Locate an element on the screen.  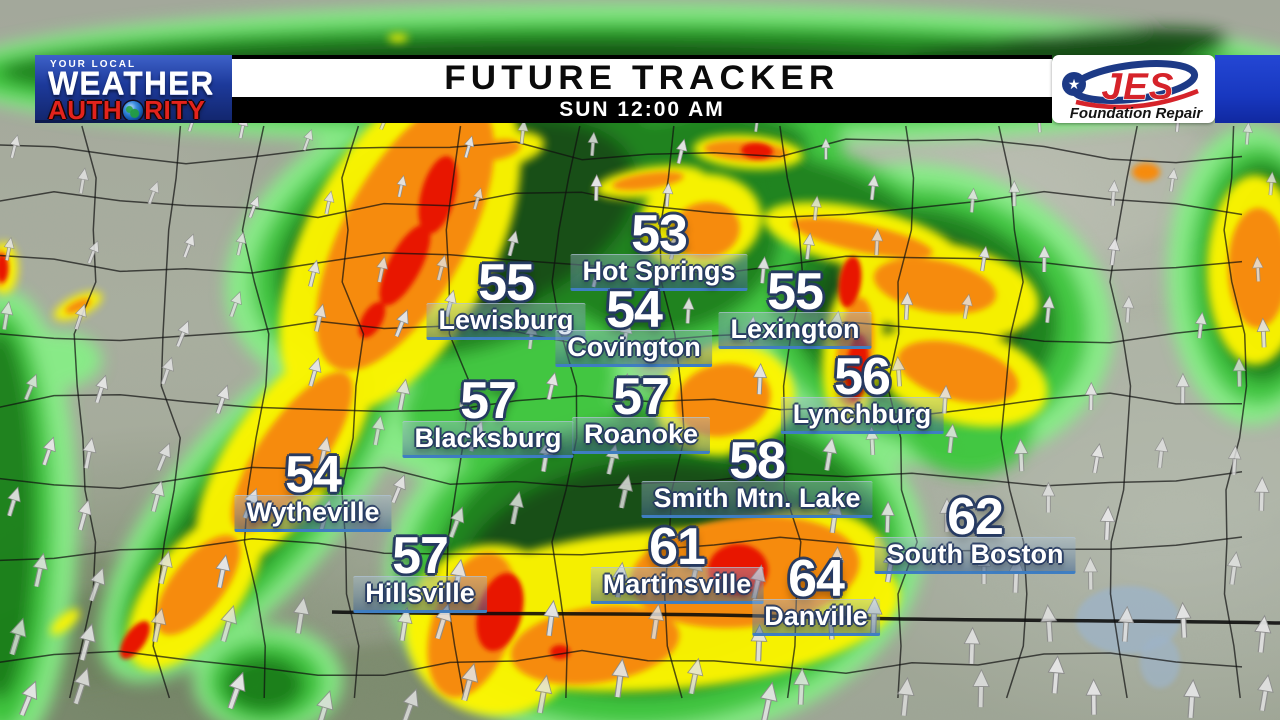
star-icon: ★ is located at coordinates (1074, 84).